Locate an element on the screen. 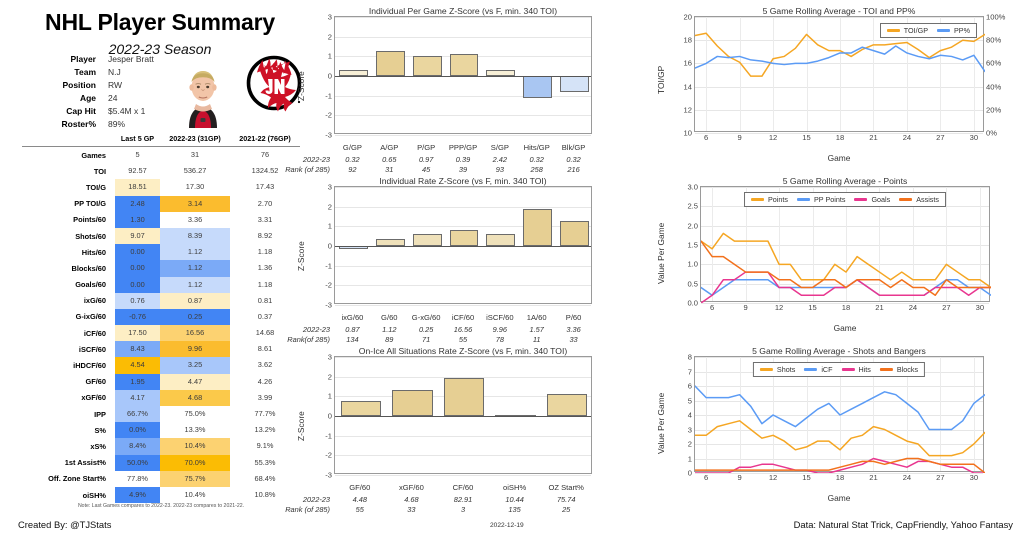 This screenshot has height=539, width=1023. stat-value: 10.8% is located at coordinates (265, 494).